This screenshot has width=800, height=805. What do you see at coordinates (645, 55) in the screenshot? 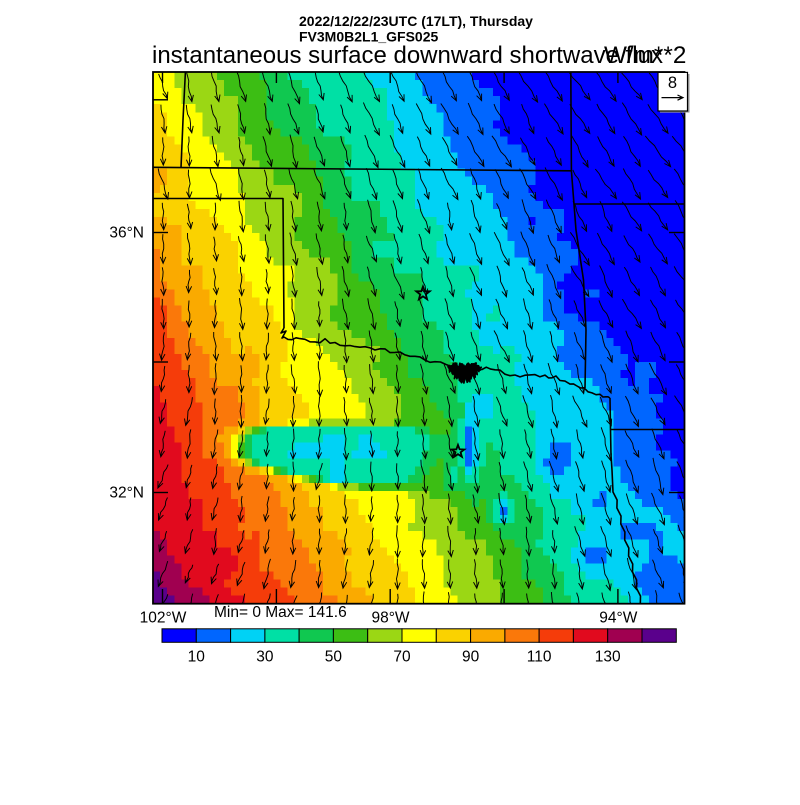
I see `svg-text: W/m**2` at bounding box center [645, 55].